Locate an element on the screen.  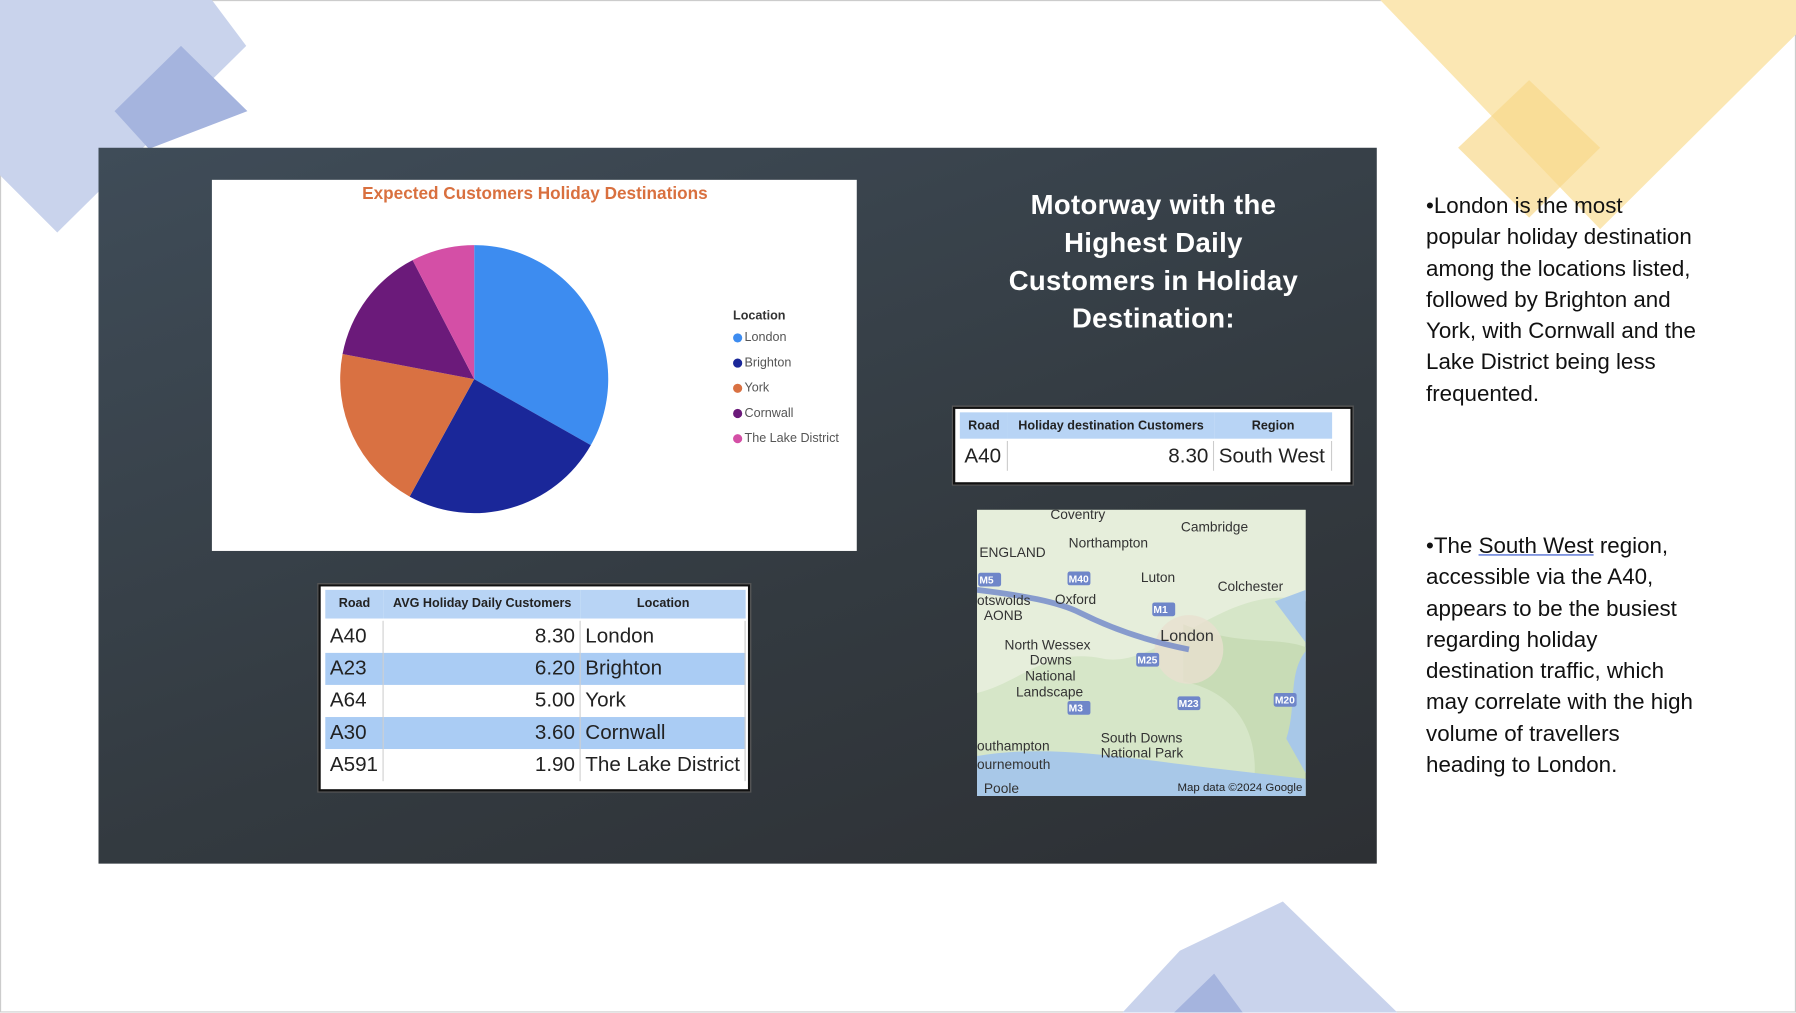
map-label: ENGLAND is located at coordinates (1012, 552).